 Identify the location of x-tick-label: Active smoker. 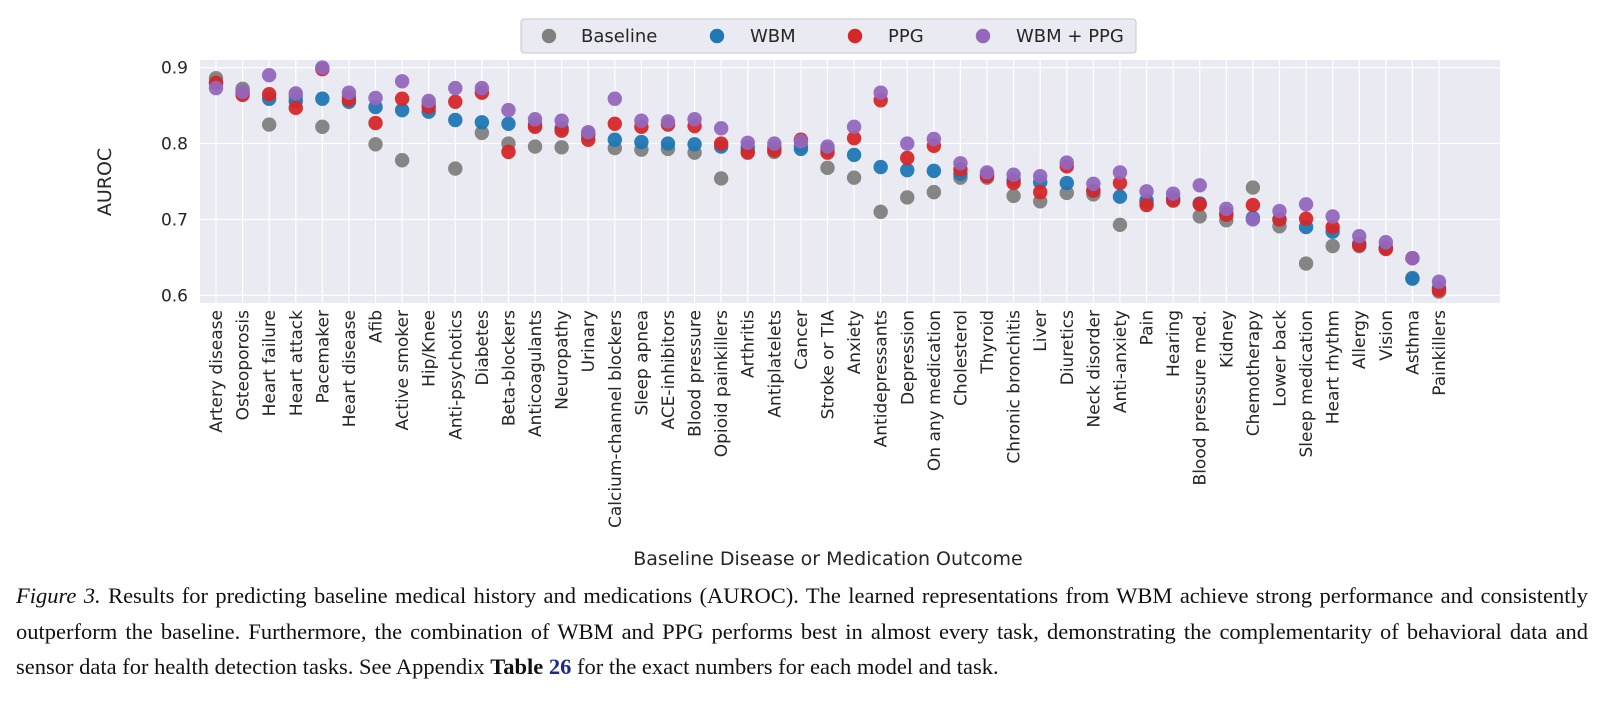
(403, 370).